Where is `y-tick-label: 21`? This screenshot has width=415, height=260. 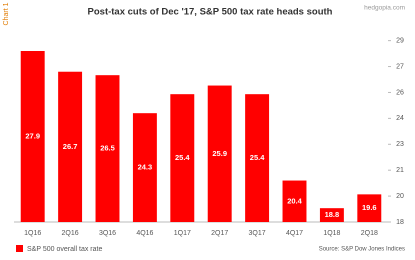 y-tick-label: 21 is located at coordinates (400, 170).